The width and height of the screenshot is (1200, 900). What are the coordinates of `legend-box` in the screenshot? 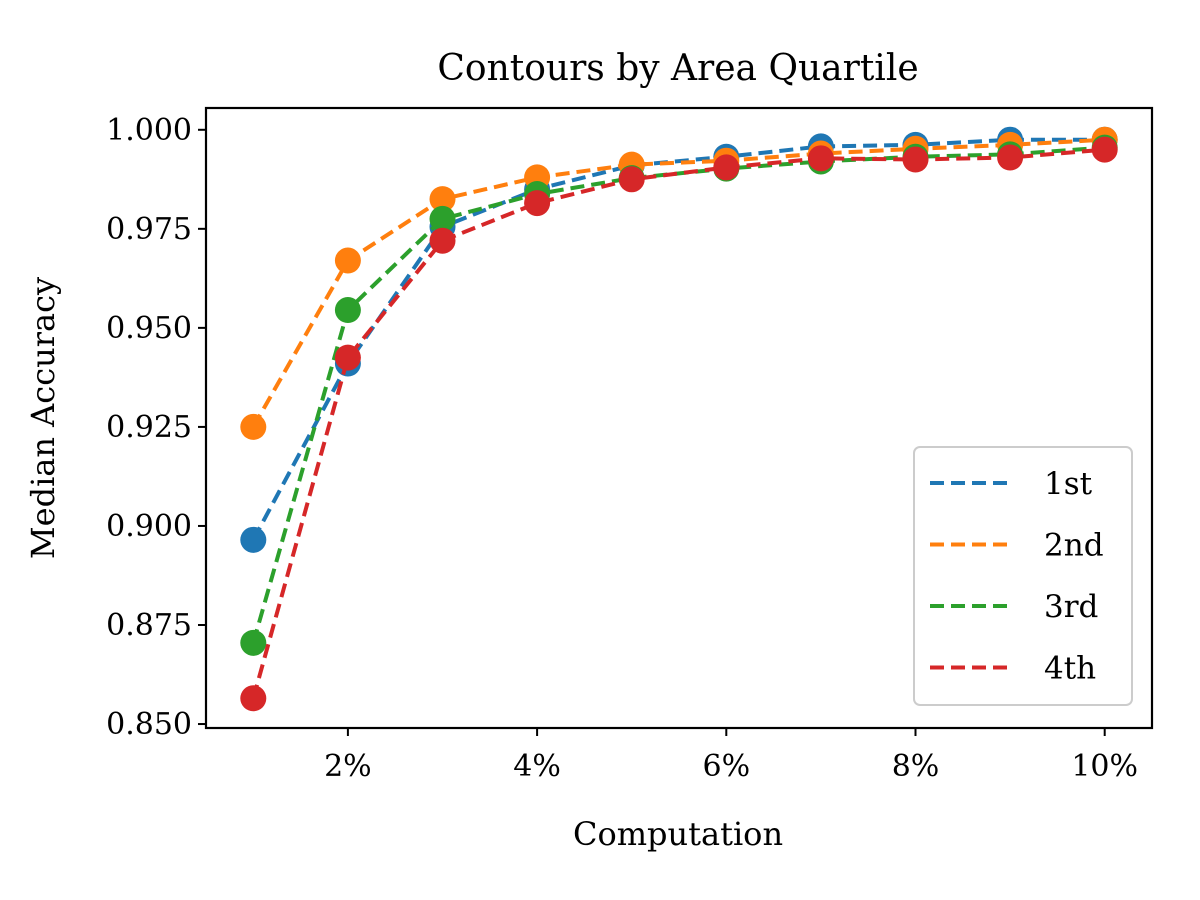 It's located at (1023, 576).